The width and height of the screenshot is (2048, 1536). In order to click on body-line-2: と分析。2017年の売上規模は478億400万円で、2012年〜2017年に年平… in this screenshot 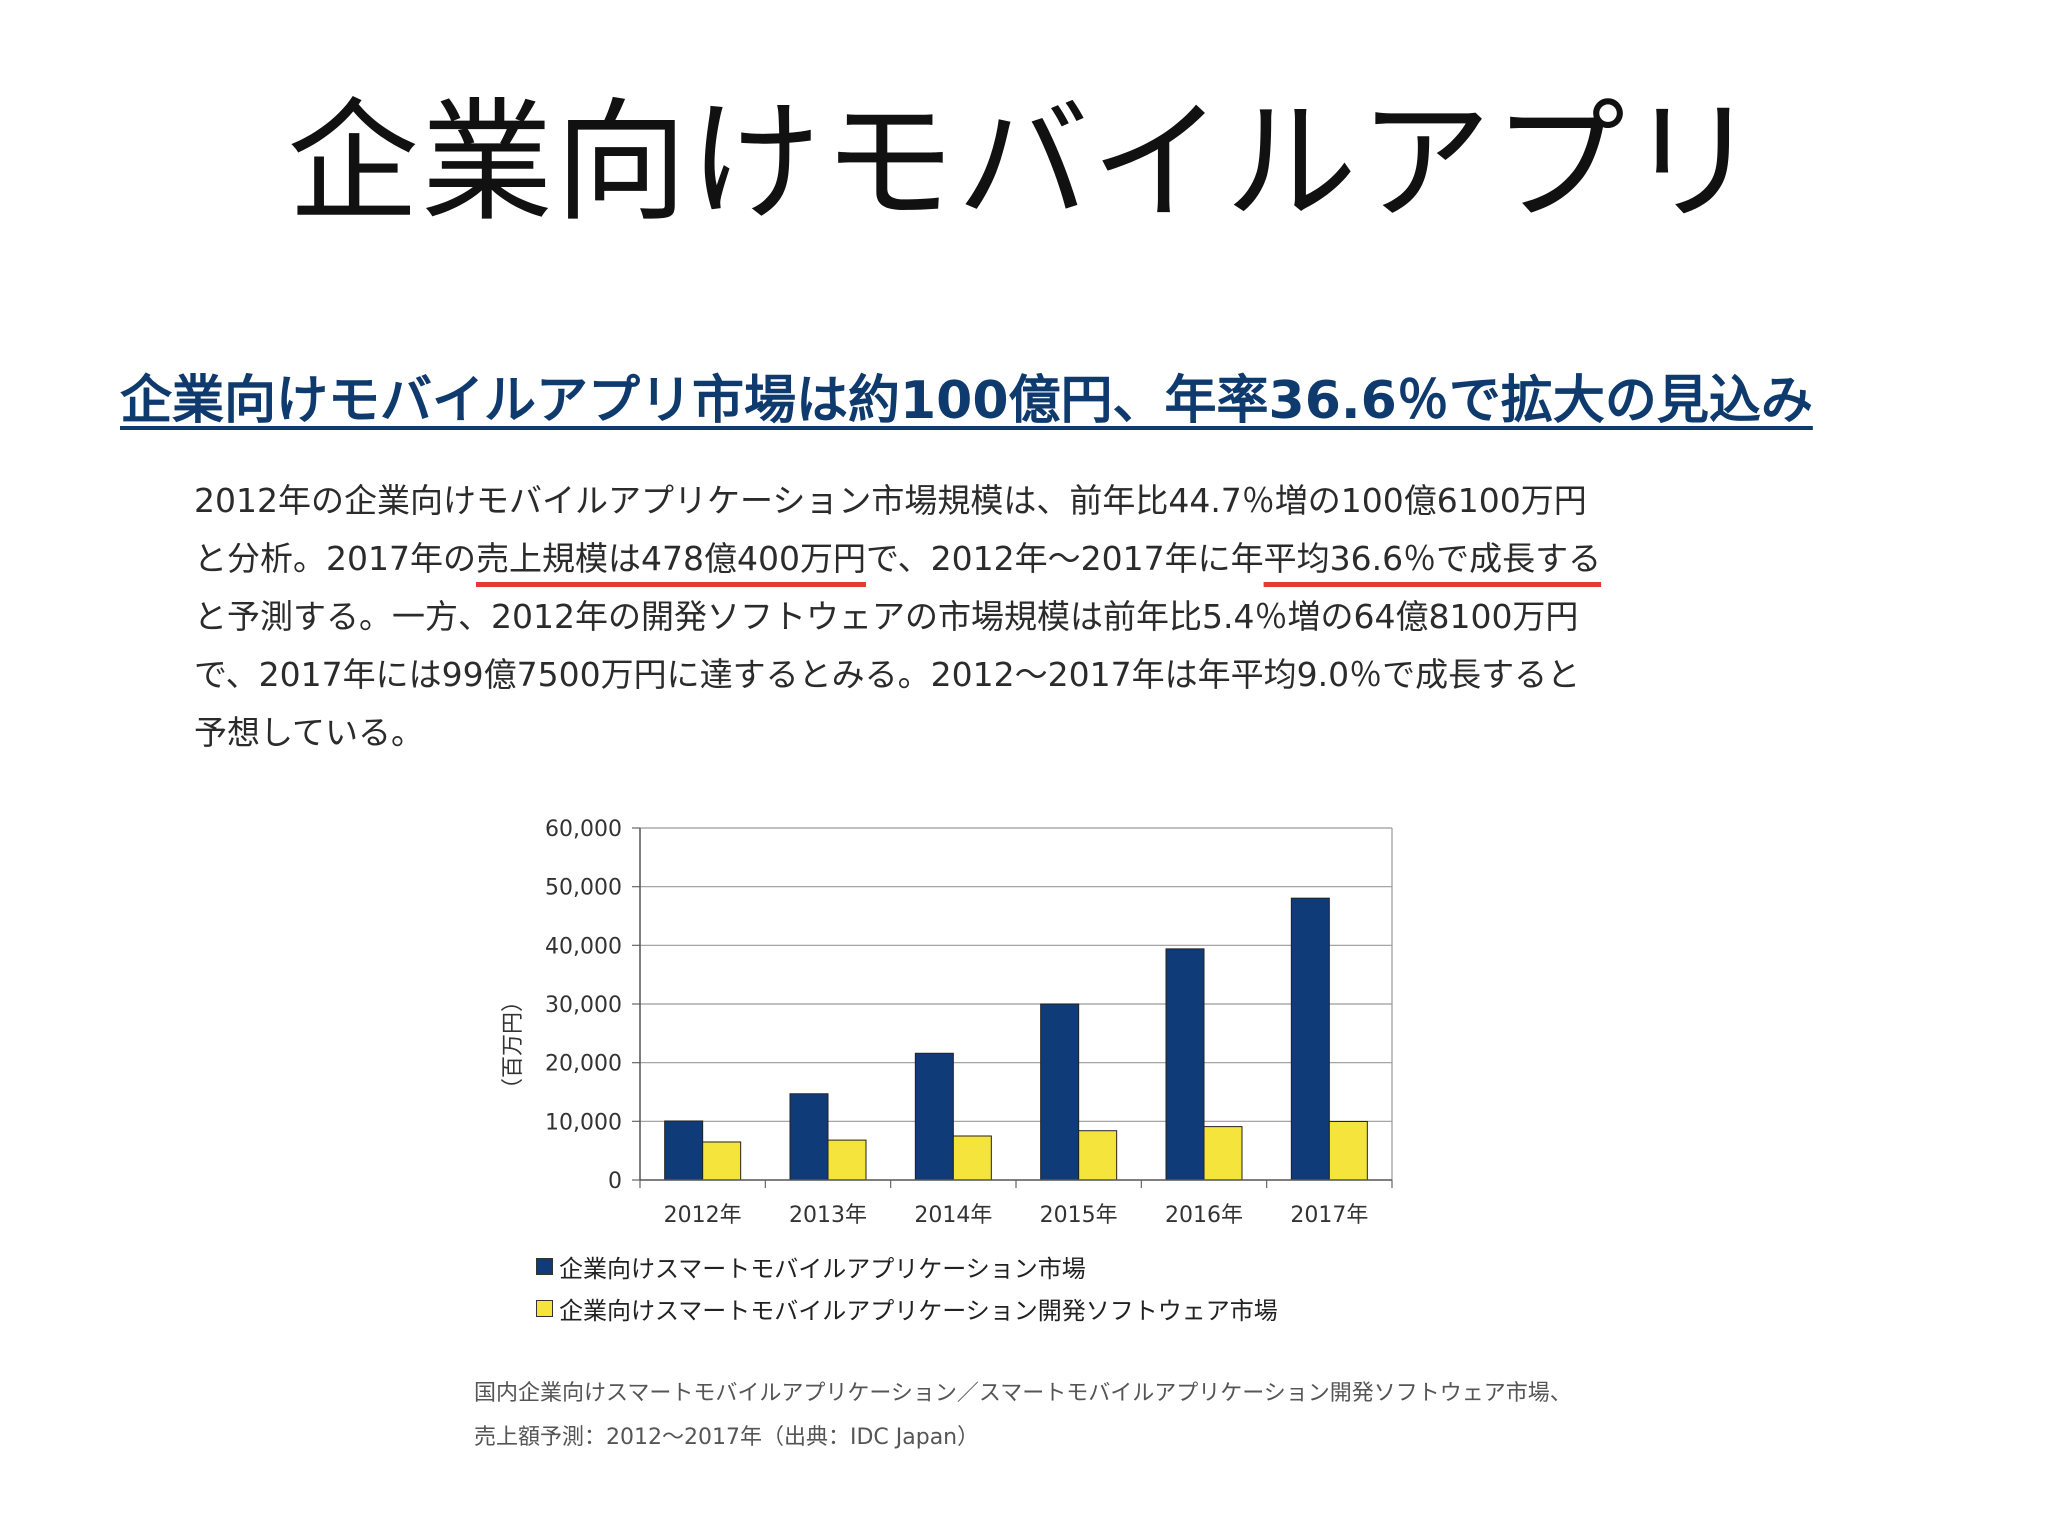, I will do `click(944, 559)`.